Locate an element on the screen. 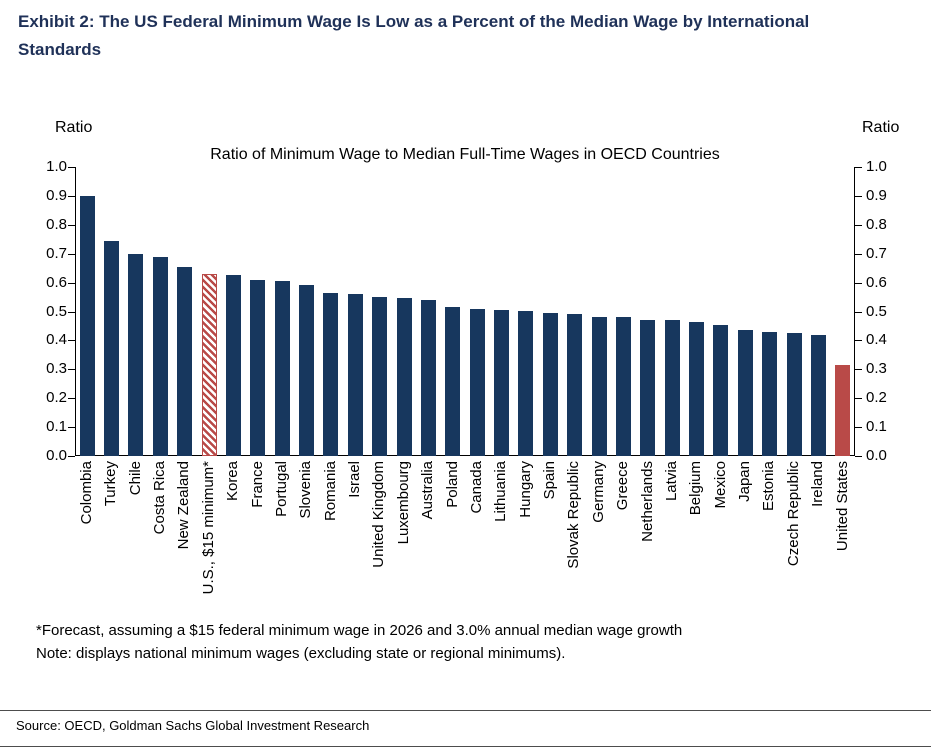 The image size is (931, 748). y-tick-label-right: 0.1 is located at coordinates (876, 426).